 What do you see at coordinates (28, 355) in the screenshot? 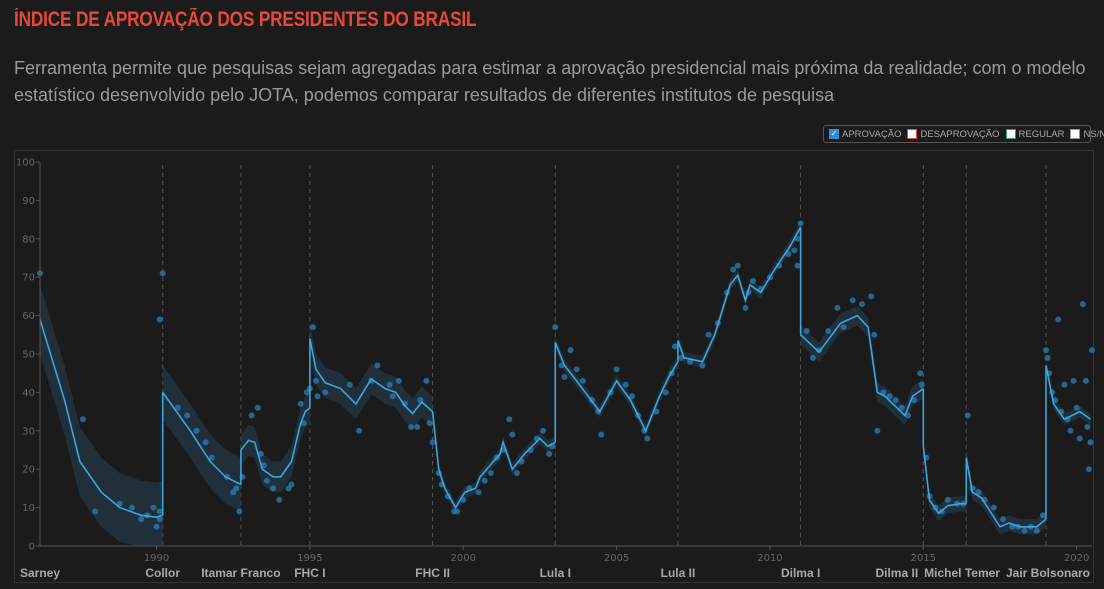
I see `y-tick-label: 50` at bounding box center [28, 355].